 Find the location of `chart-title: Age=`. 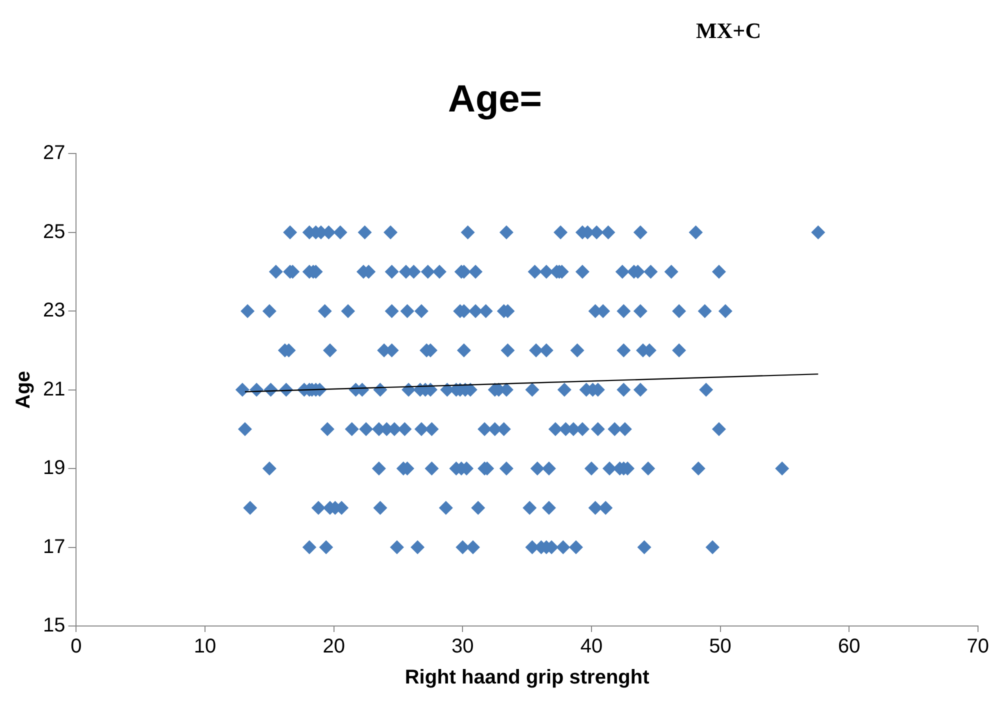

chart-title: Age= is located at coordinates (495, 99).